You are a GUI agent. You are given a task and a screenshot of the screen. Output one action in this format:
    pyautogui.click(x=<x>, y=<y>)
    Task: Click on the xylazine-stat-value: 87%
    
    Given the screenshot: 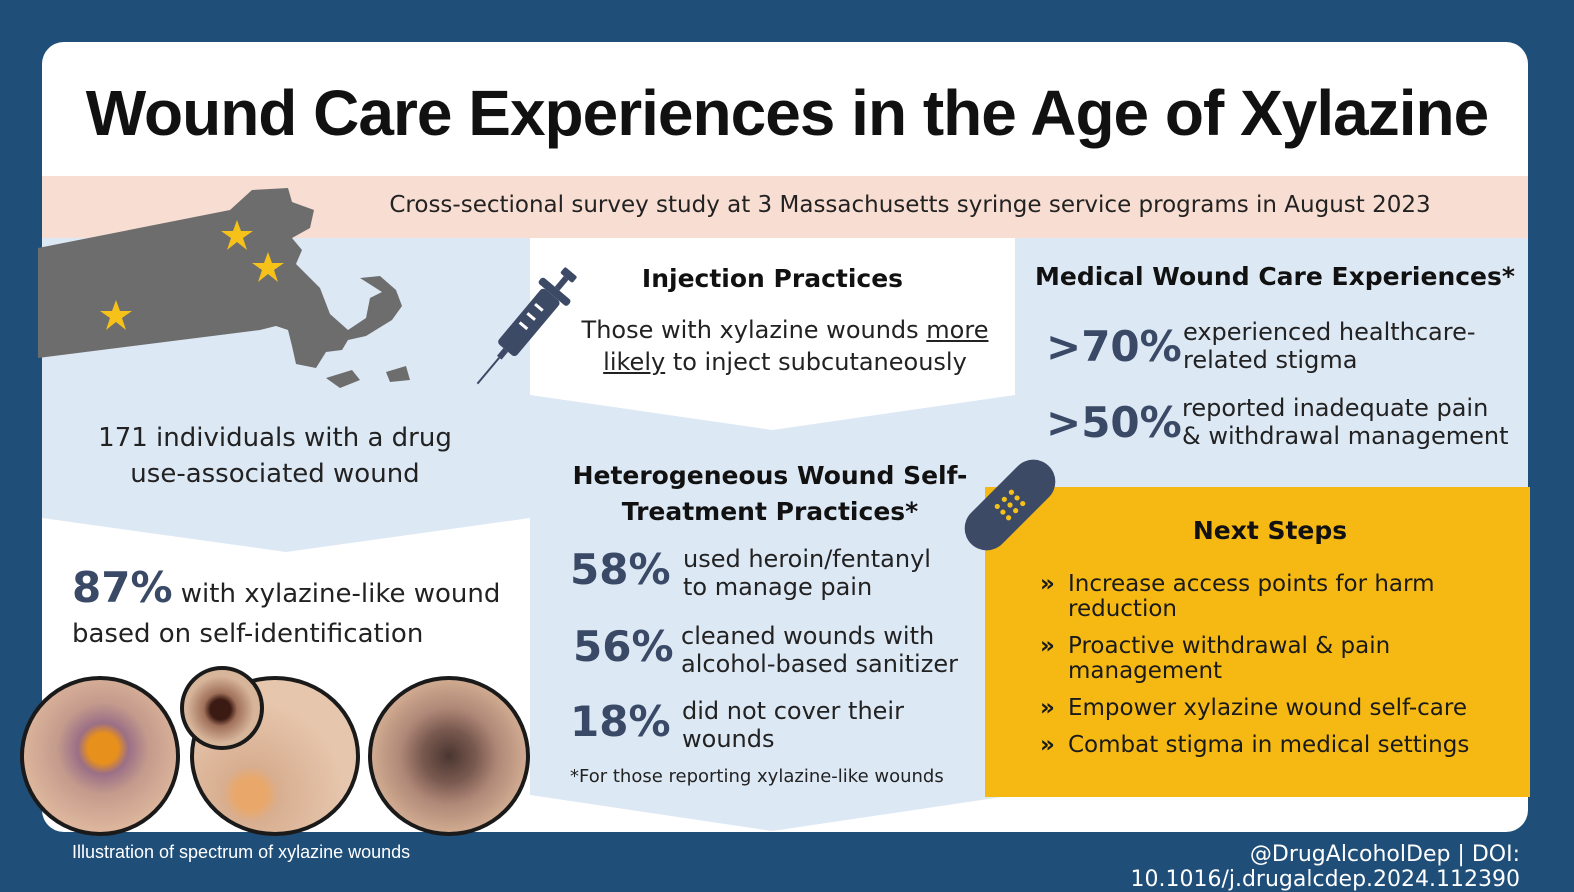 What is the action you would take?
    pyautogui.click(x=122, y=587)
    